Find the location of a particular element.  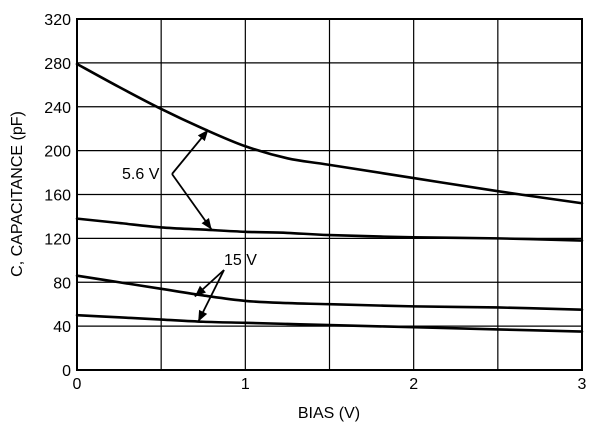

y-tick-label: 80 is located at coordinates (62, 283).